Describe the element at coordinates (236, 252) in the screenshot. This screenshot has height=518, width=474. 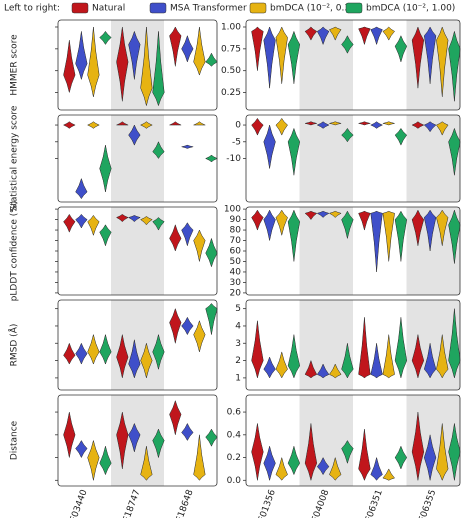
I see `y-tick-label: 60` at that location.